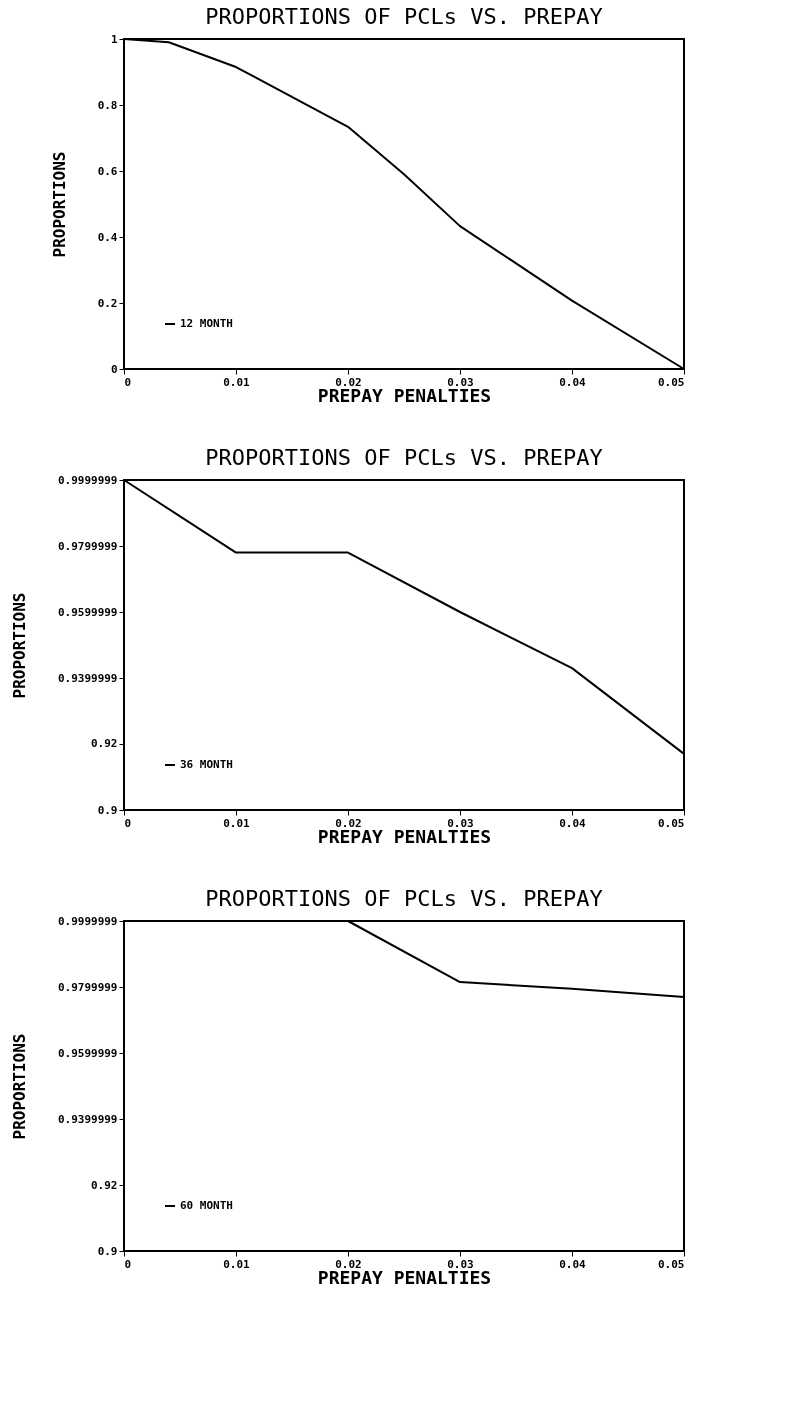 Image resolution: width=791 pixels, height=1420 pixels. I want to click on legend-label: 36 MONTH, so click(206, 764).